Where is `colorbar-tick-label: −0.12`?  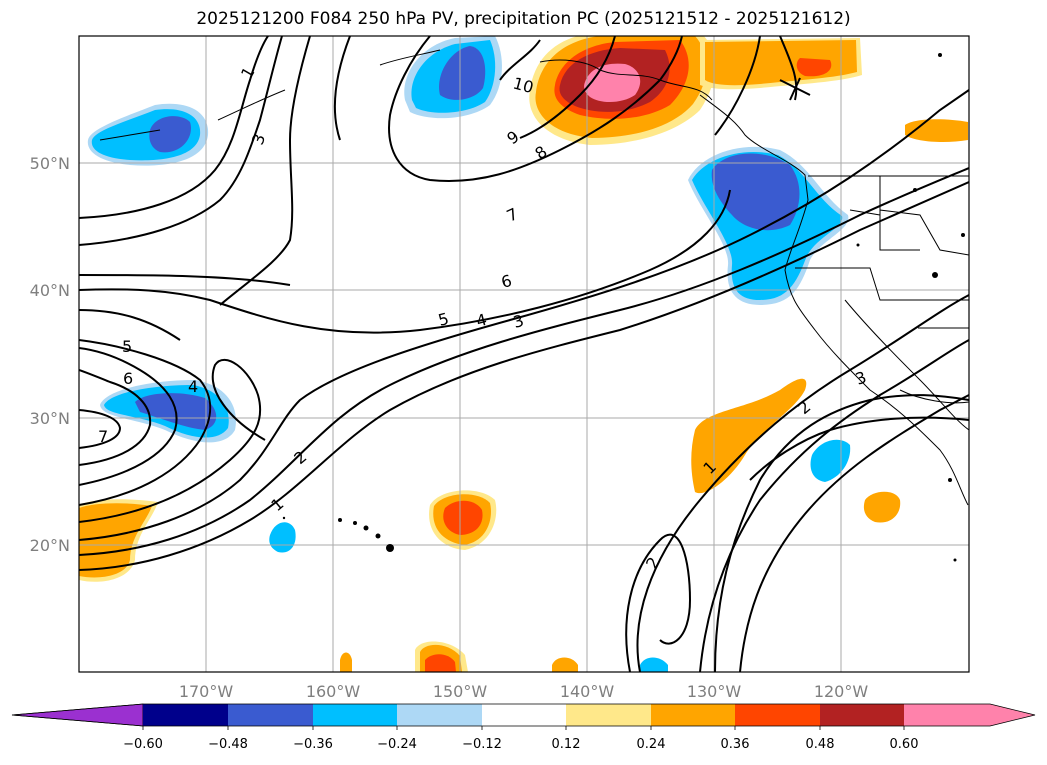 colorbar-tick-label: −0.12 is located at coordinates (482, 744).